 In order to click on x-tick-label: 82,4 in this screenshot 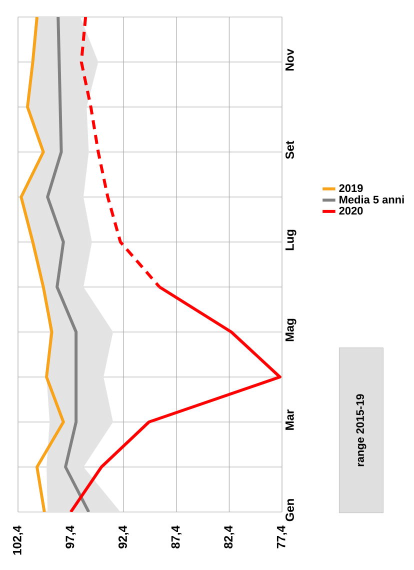, I will do `click(229, 537)`.